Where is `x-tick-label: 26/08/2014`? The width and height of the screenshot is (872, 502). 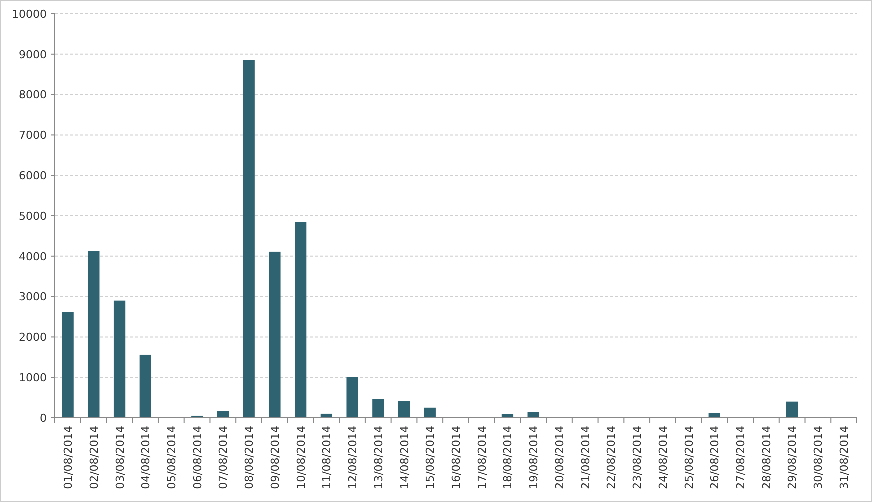 x-tick-label: 26/08/2014 is located at coordinates (715, 458).